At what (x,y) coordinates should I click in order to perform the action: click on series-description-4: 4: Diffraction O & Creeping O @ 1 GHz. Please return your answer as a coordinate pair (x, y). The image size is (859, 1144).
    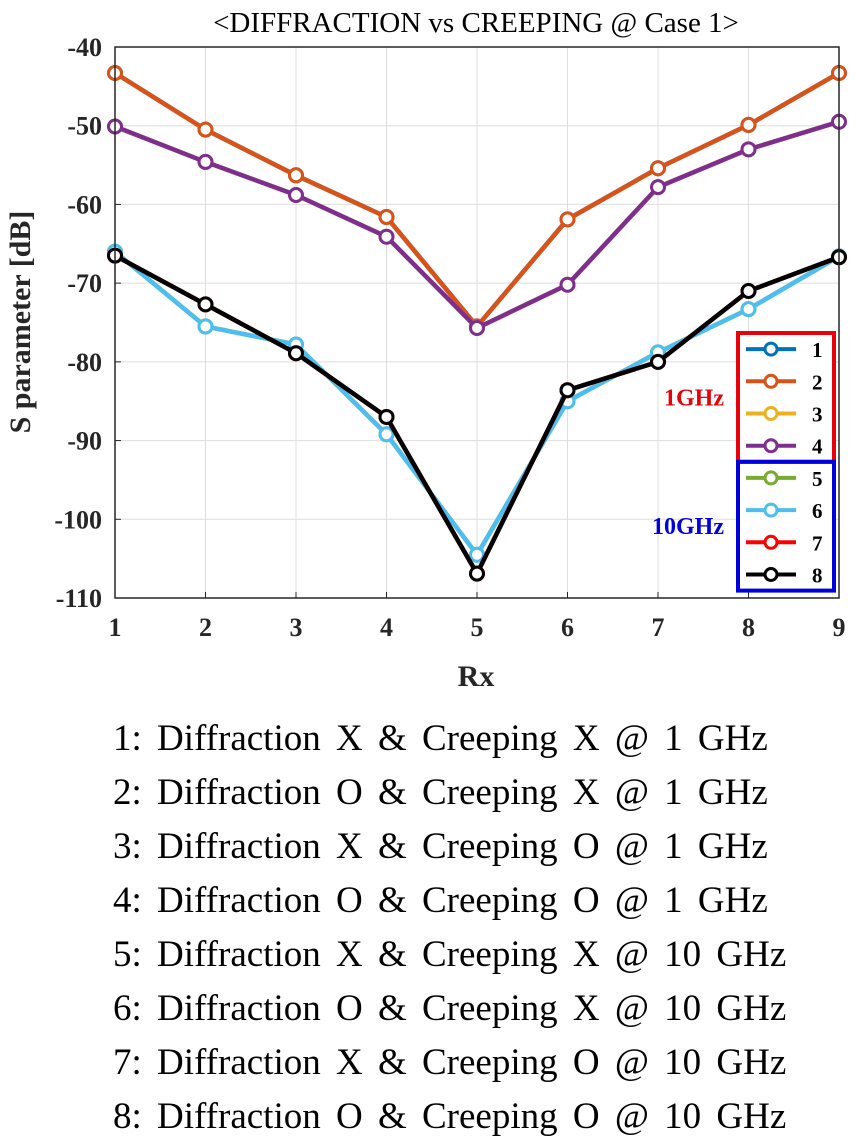
    Looking at the image, I should click on (440, 900).